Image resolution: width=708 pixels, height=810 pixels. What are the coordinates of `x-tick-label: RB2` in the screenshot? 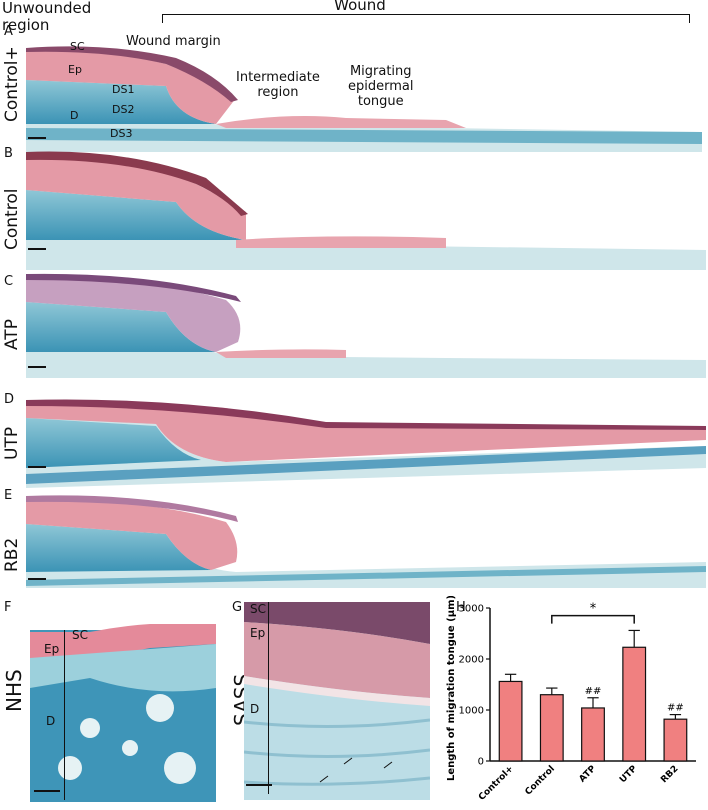 It's located at (669, 774).